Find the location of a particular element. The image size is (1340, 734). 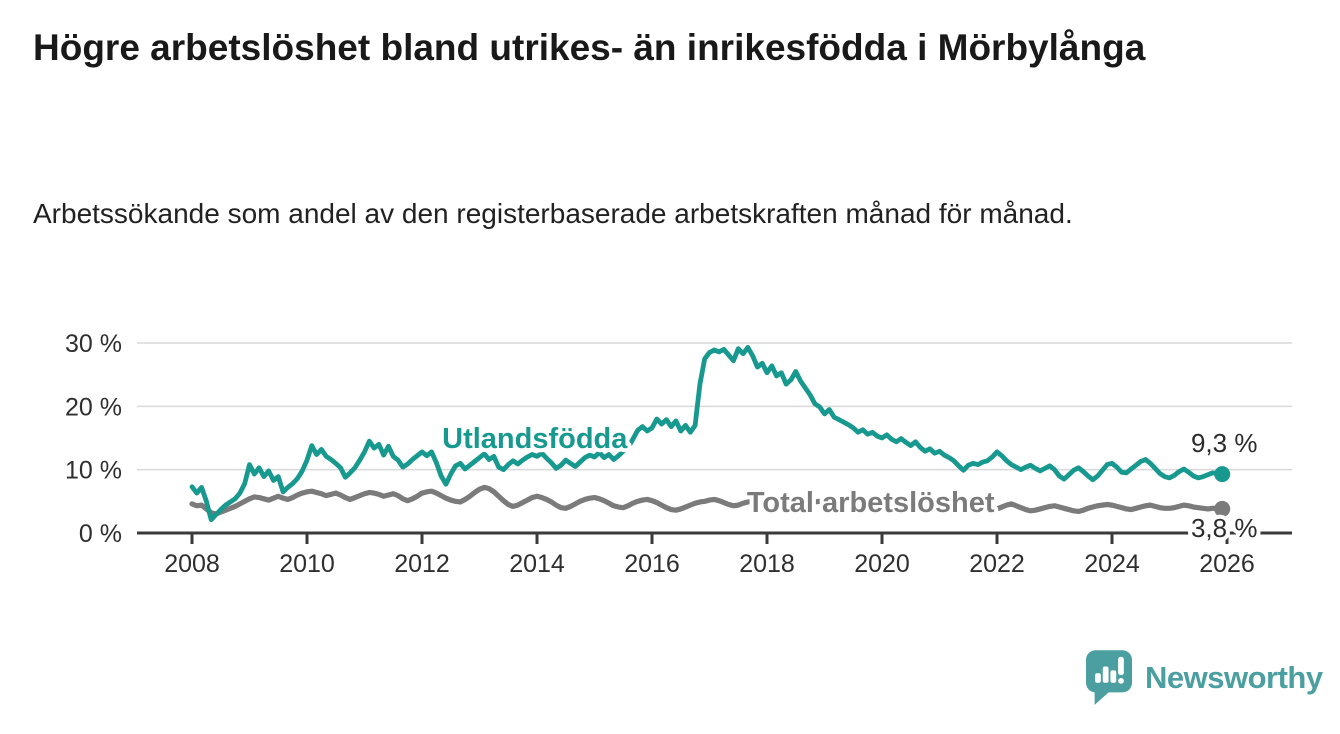

x-tick-label: 2010 is located at coordinates (307, 564).